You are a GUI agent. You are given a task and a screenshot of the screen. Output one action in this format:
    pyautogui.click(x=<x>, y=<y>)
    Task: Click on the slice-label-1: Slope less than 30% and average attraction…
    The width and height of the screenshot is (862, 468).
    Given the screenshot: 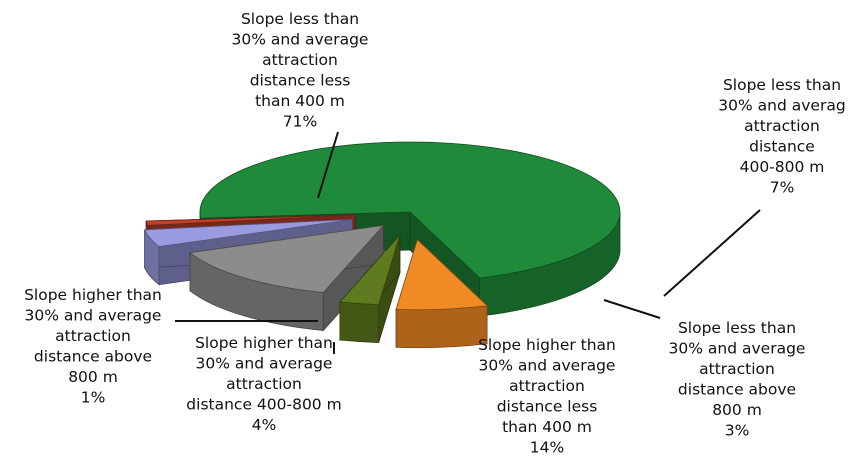 What is the action you would take?
    pyautogui.click(x=300, y=70)
    